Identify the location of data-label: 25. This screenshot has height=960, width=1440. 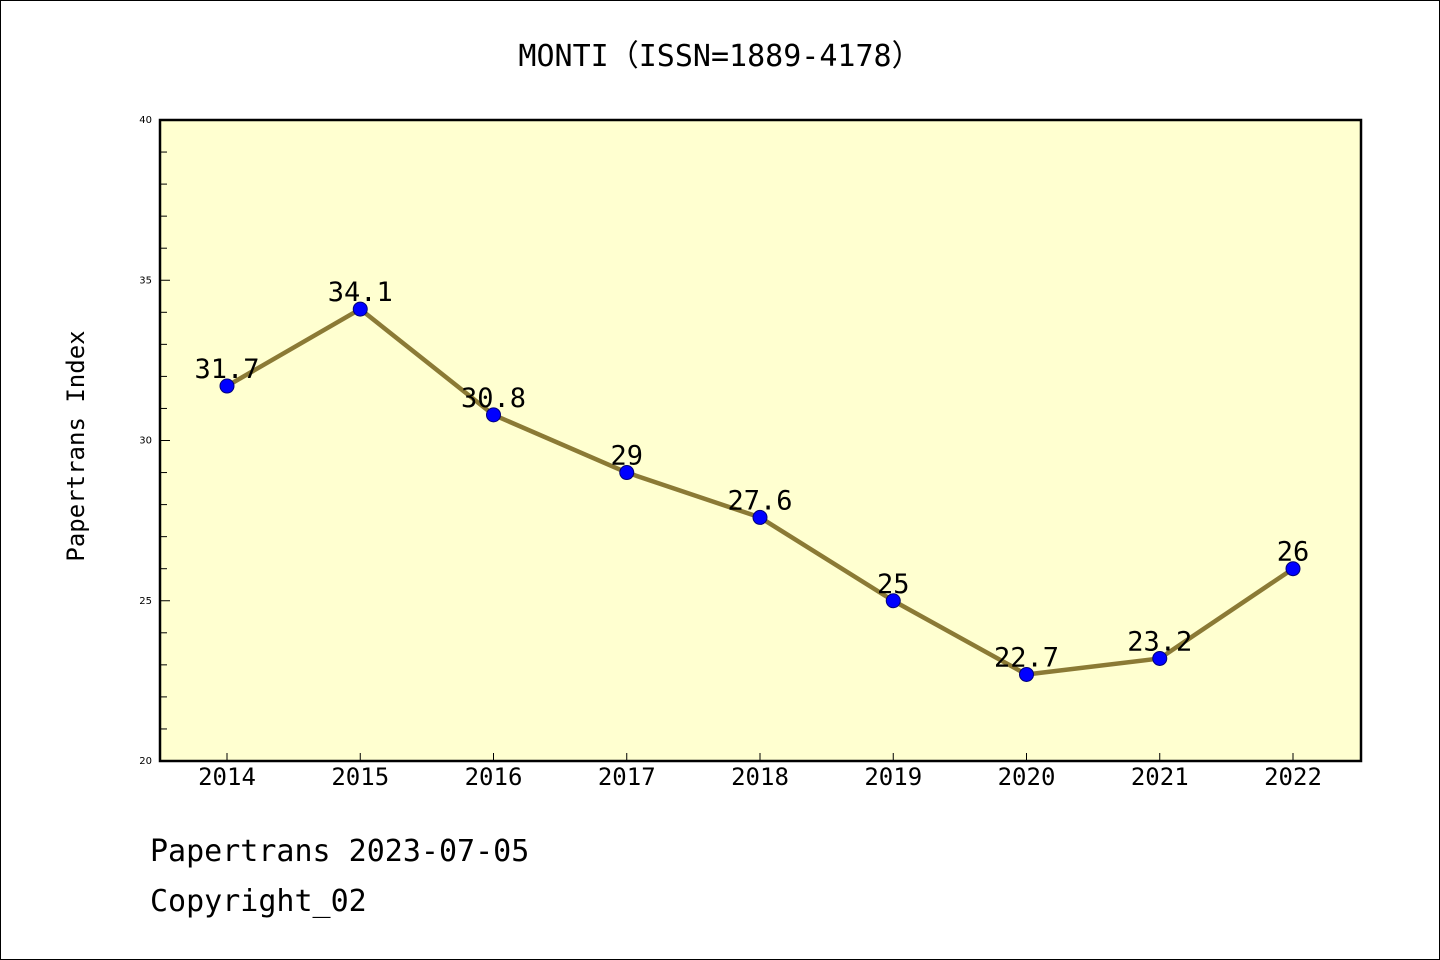
(893, 584).